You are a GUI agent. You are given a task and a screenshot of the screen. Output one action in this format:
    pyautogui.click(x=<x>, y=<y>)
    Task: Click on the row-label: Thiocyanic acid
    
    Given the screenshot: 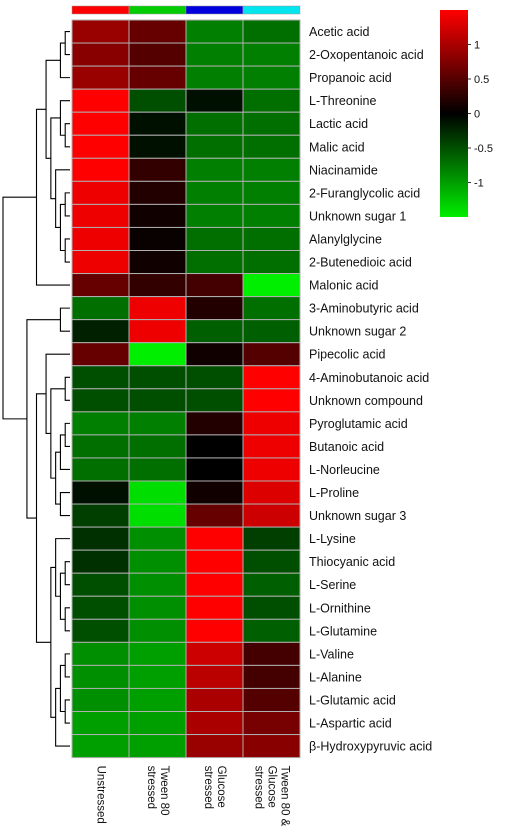 What is the action you would take?
    pyautogui.click(x=352, y=562)
    